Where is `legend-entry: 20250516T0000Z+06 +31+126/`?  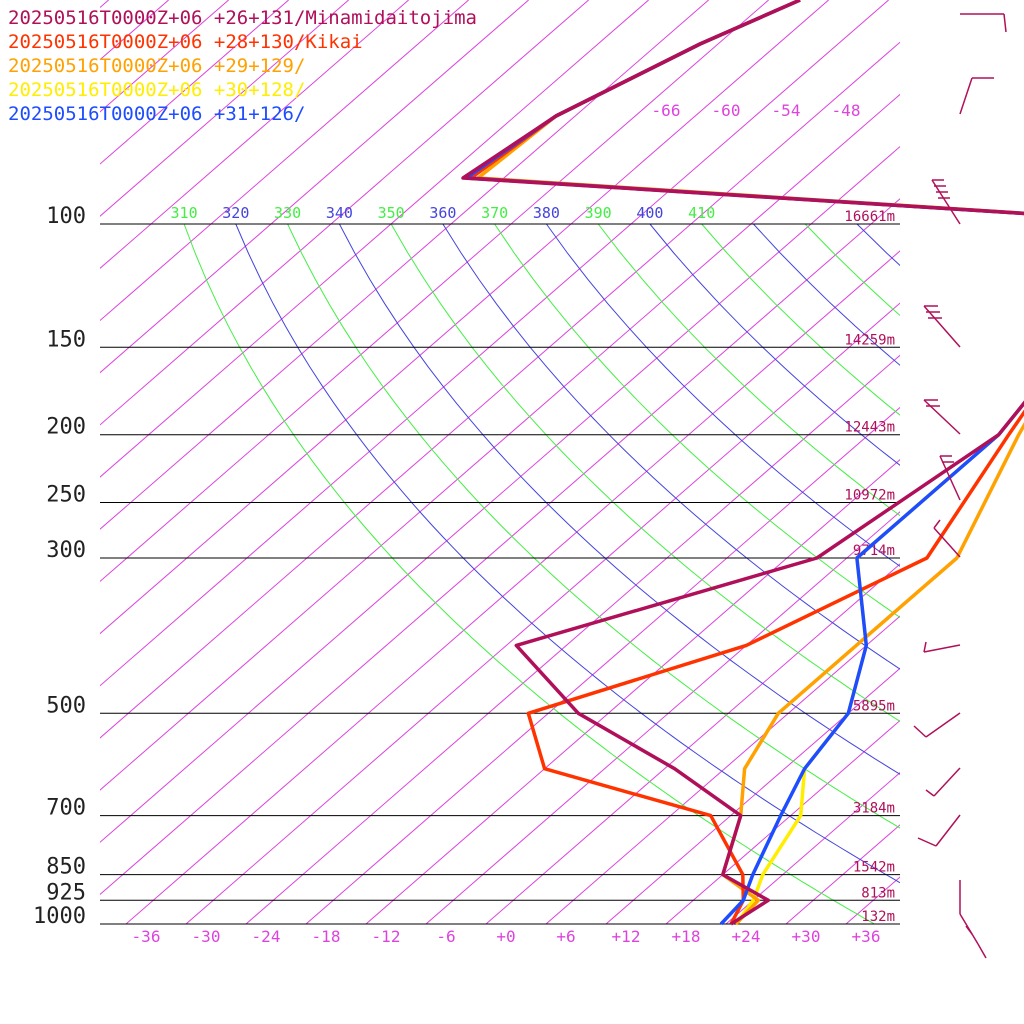
legend-entry: 20250516T0000Z+06 +31+126/ is located at coordinates (157, 114).